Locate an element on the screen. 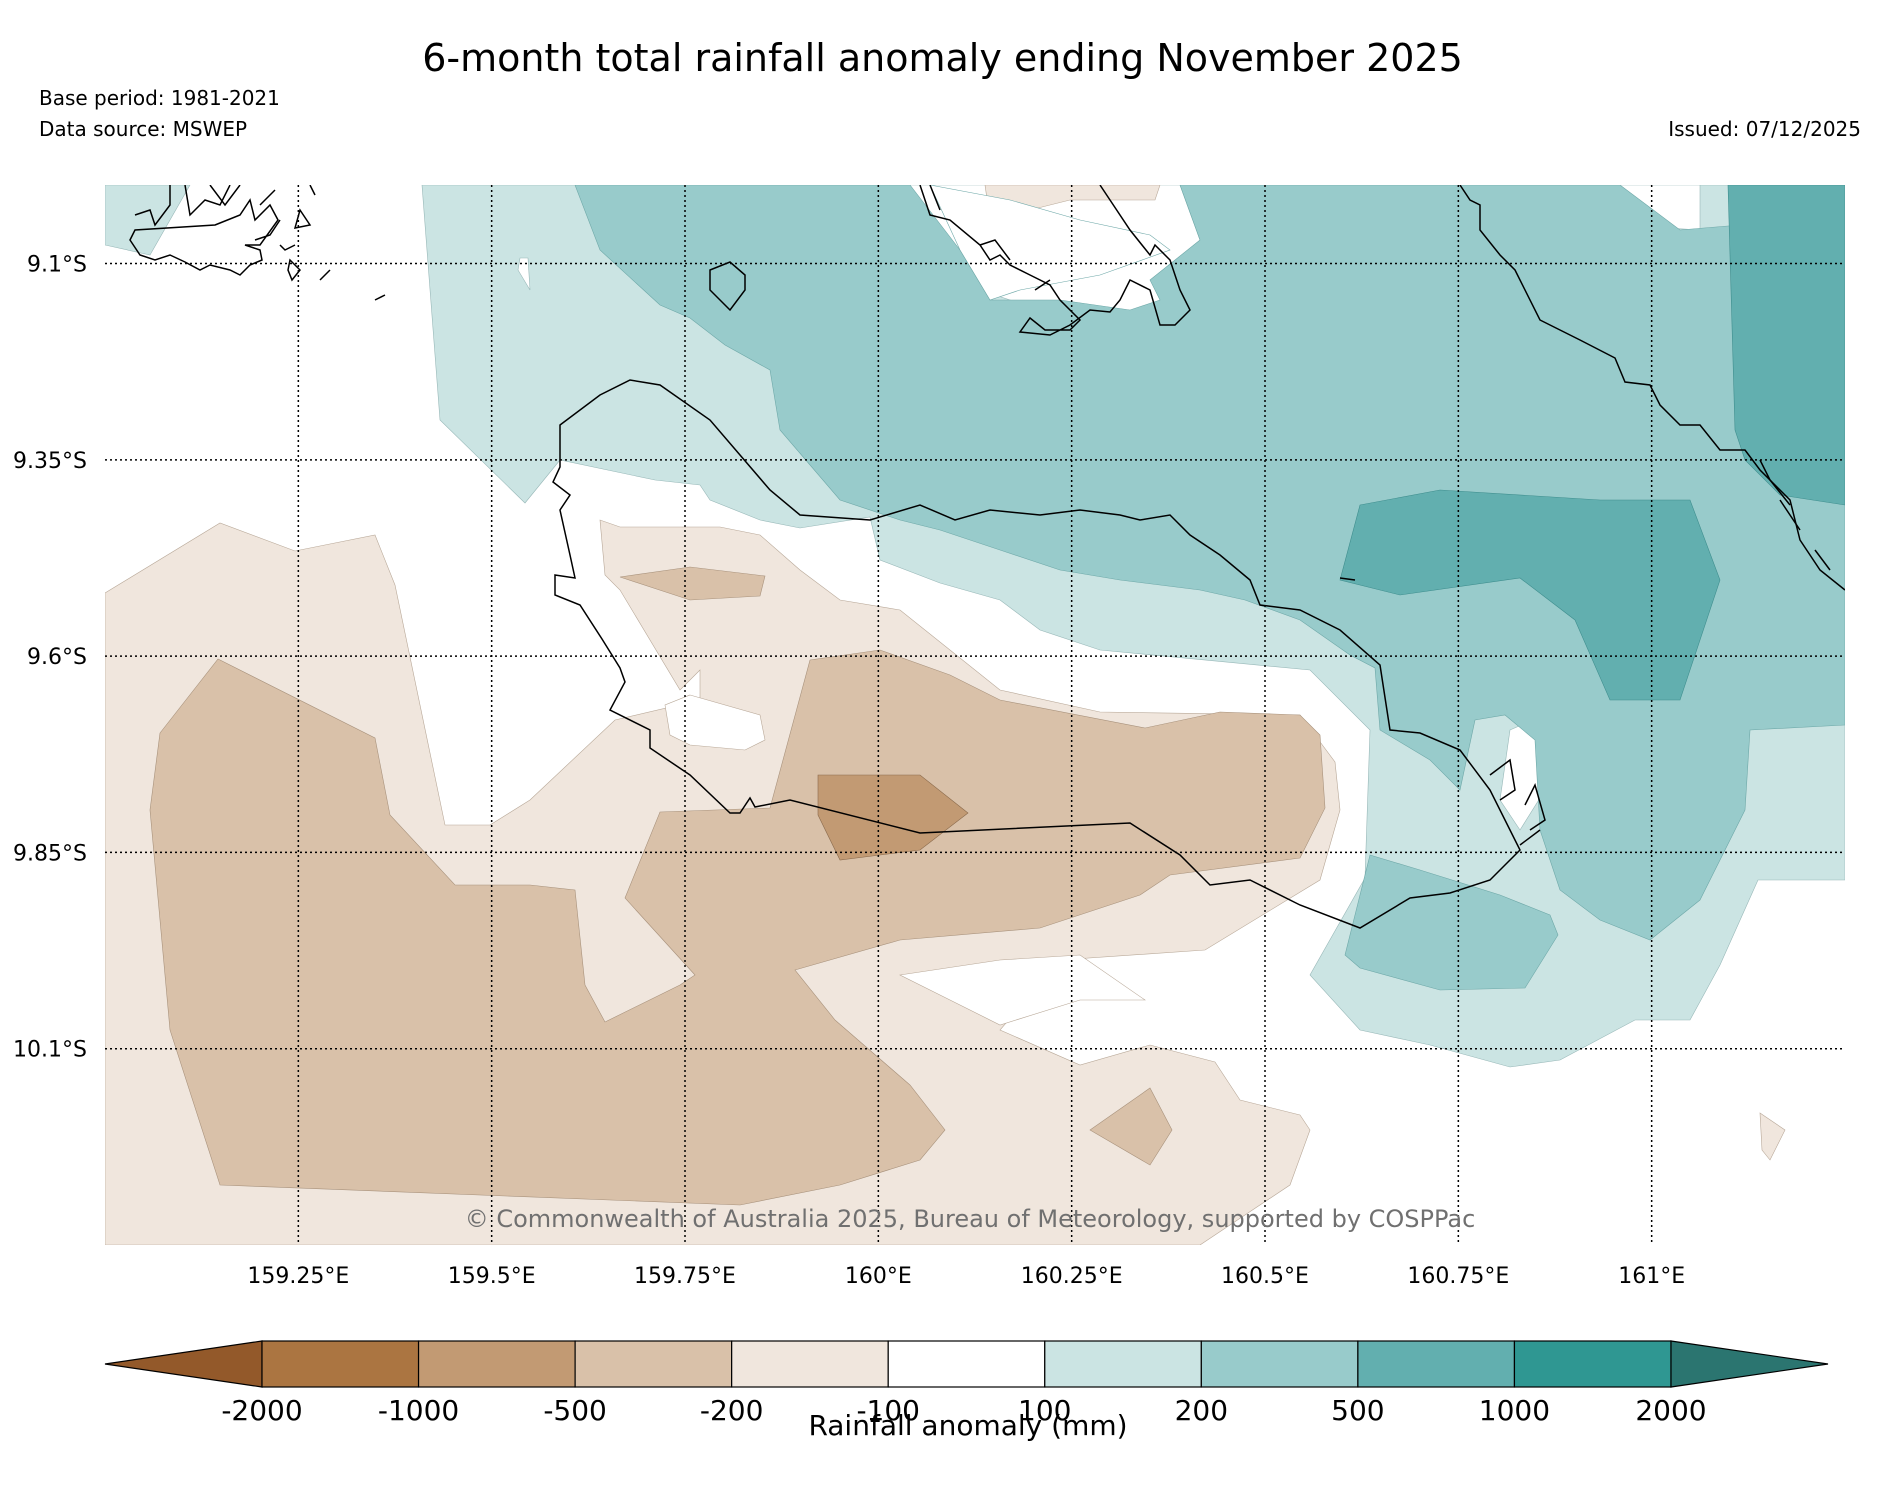 This screenshot has height=1494, width=1885. colorbar-tick-label: -2000 is located at coordinates (261, 1410).